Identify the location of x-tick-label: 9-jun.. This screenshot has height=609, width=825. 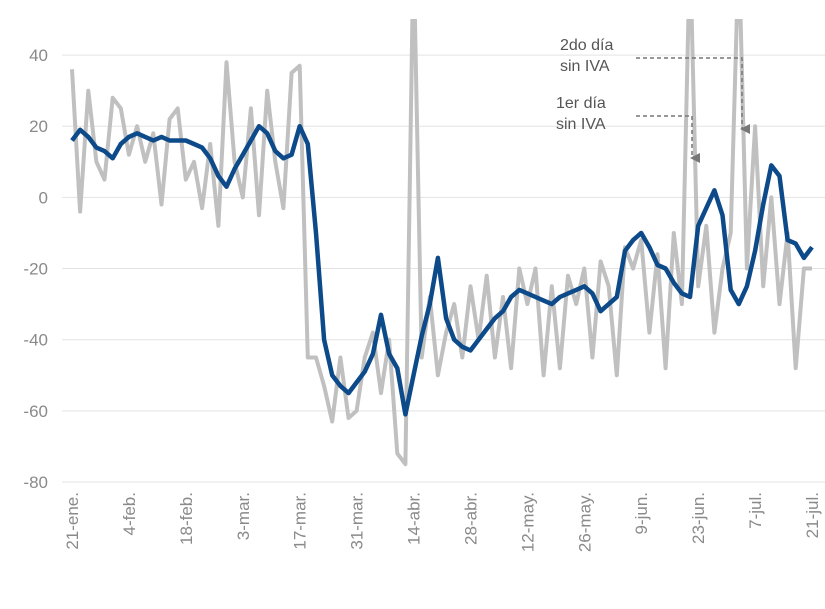
(641, 513).